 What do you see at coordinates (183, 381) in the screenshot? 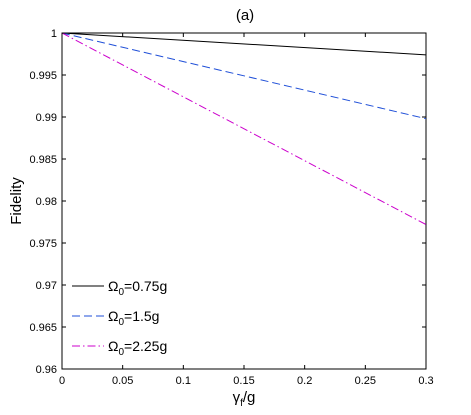
I see `x-tick-label-2: 0.1` at bounding box center [183, 381].